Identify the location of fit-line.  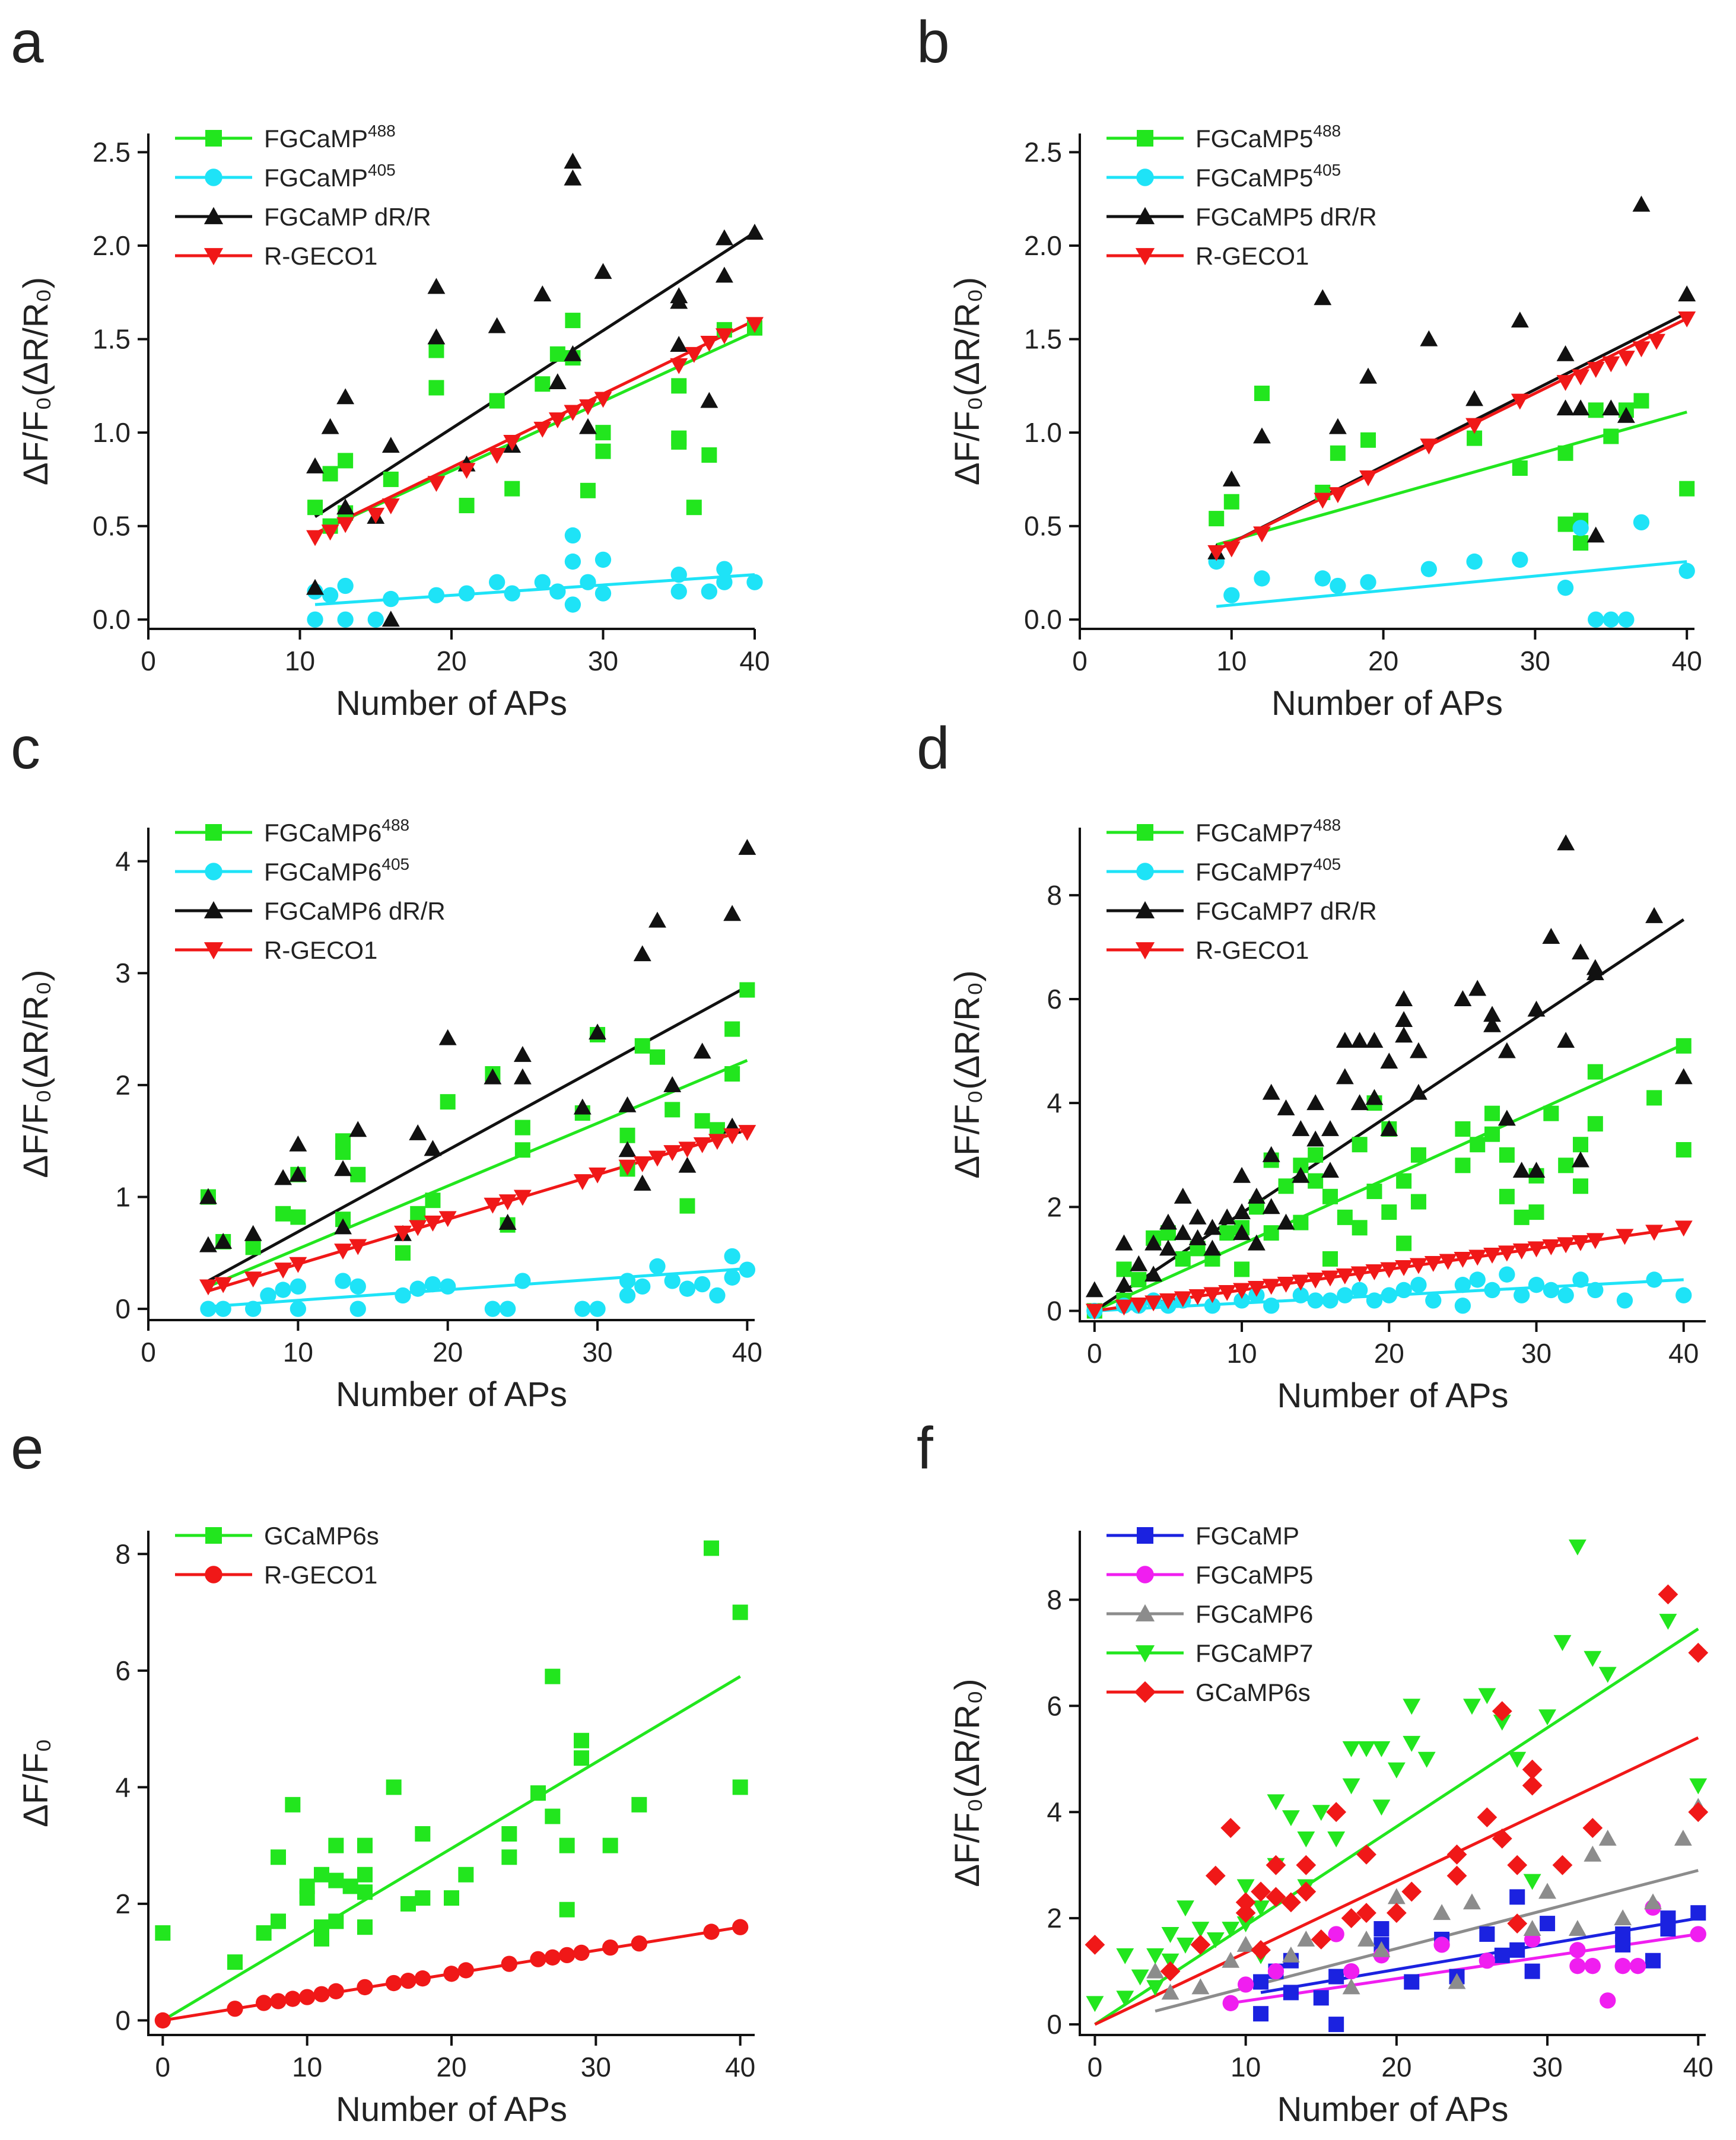
(1396, 1826).